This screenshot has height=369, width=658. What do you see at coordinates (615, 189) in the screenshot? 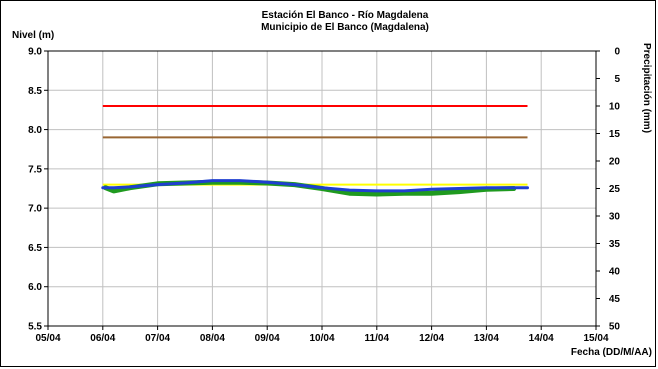
I see `y2-tick-label: 25` at bounding box center [615, 189].